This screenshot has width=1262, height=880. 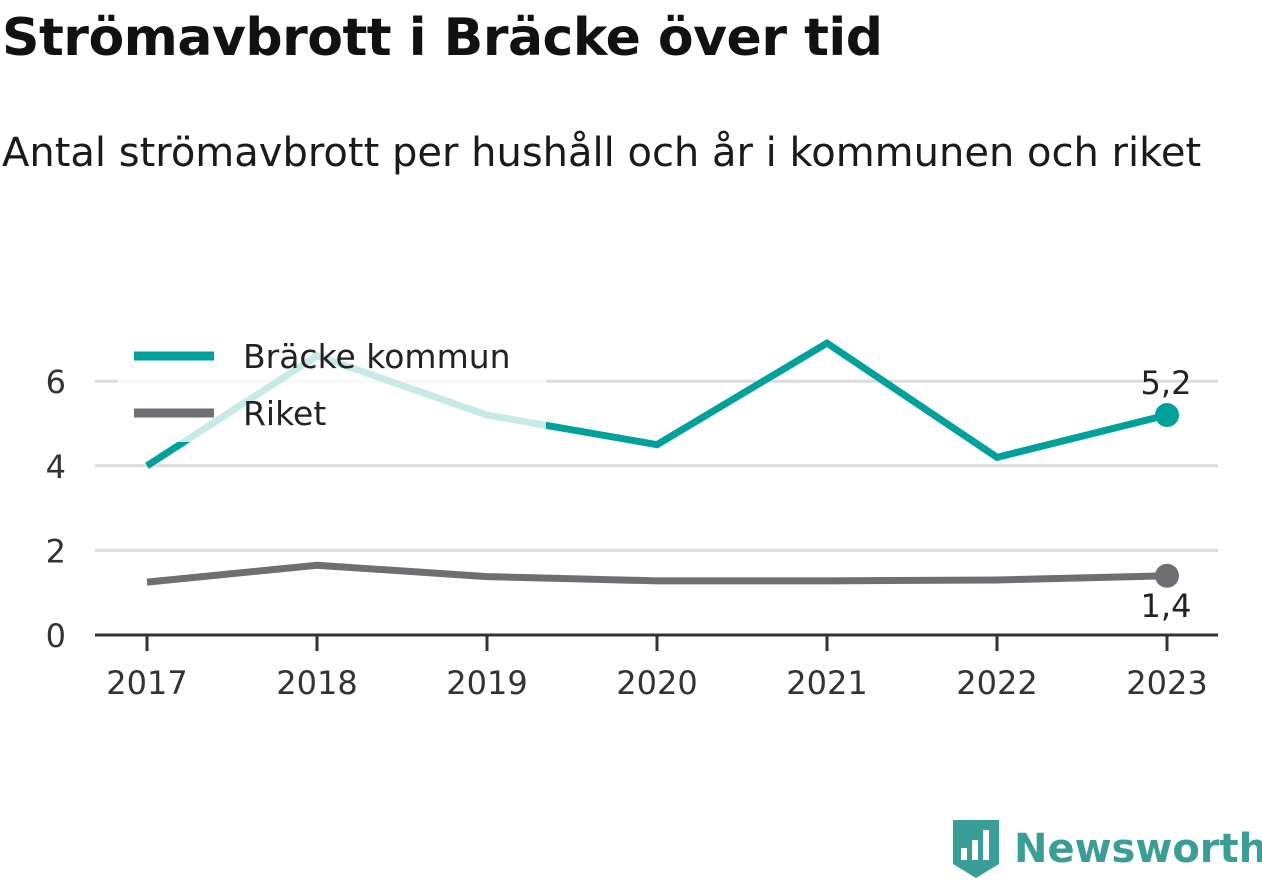 I want to click on x-tick-label: 2018, so click(x=316, y=683).